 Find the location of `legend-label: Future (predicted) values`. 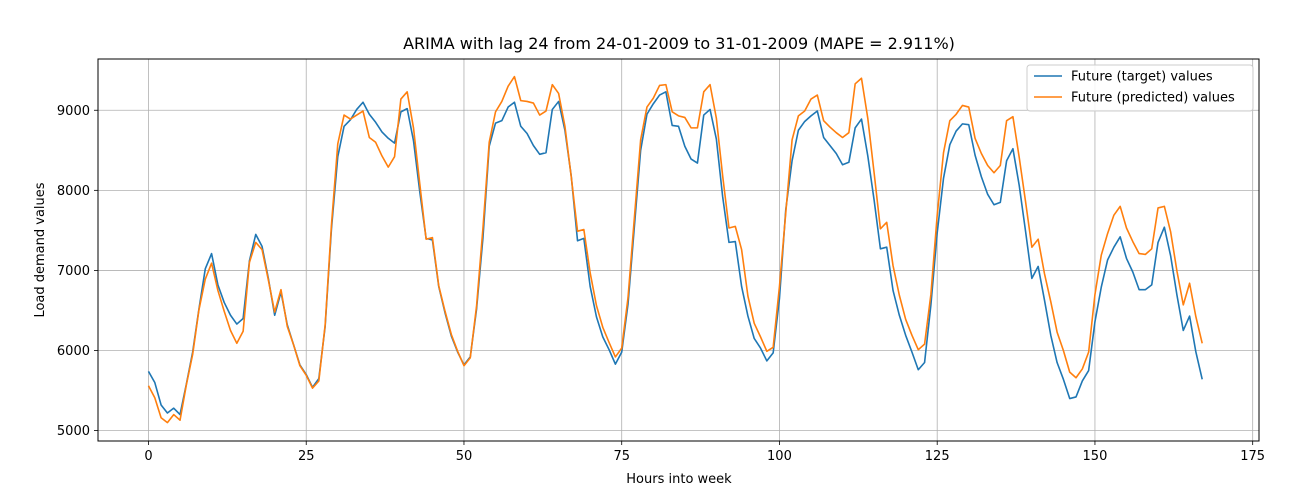

legend-label: Future (predicted) values is located at coordinates (1153, 98).